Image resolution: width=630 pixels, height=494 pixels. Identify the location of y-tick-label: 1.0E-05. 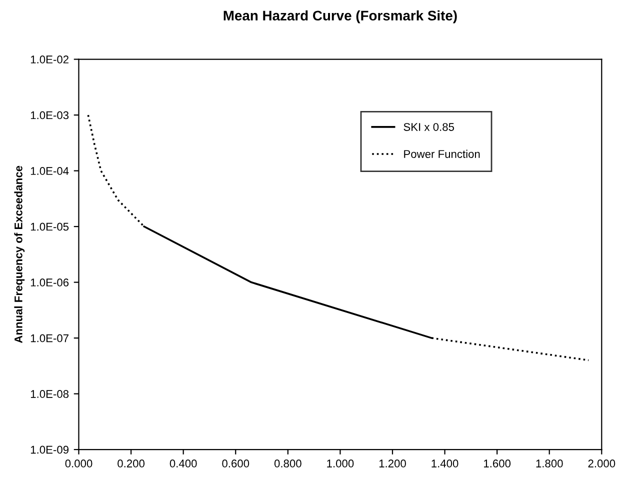
(49, 226).